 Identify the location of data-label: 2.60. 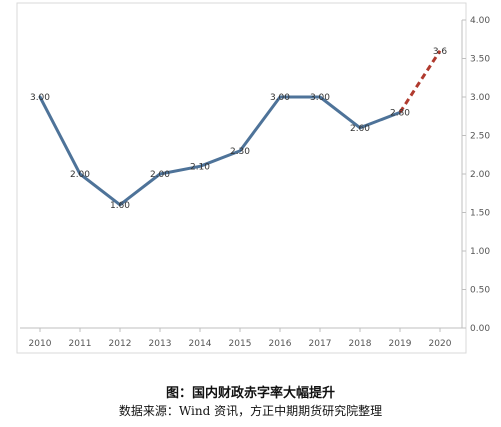
(360, 129).